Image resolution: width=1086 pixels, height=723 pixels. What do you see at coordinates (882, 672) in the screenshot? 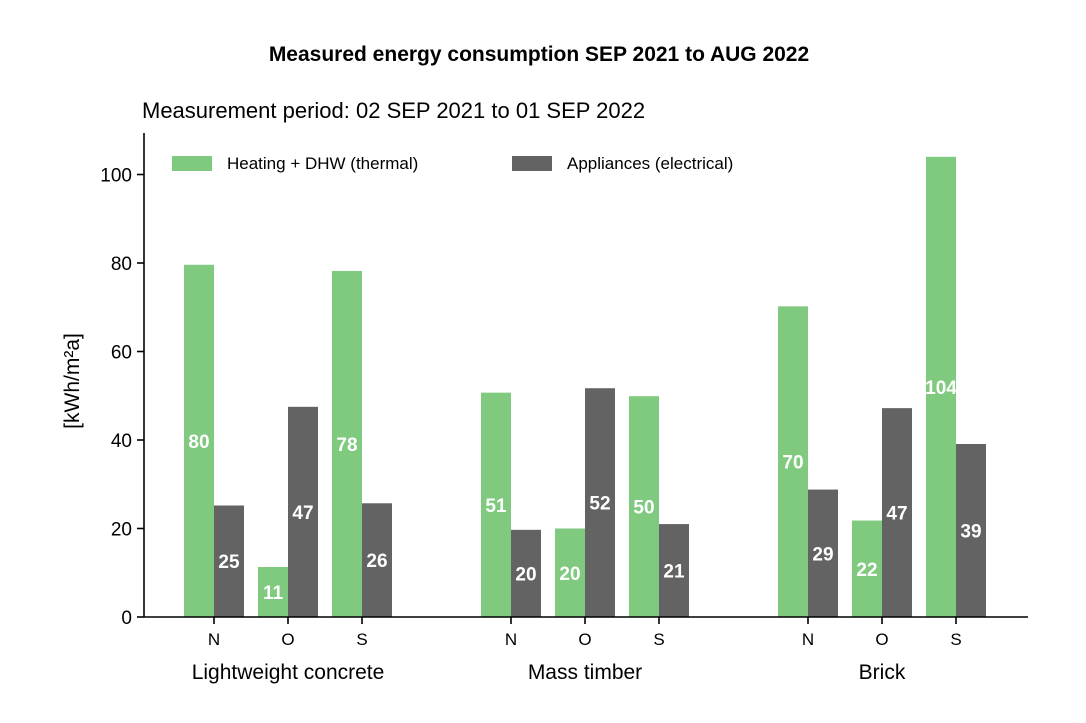
I see `group-label: Brick` at bounding box center [882, 672].